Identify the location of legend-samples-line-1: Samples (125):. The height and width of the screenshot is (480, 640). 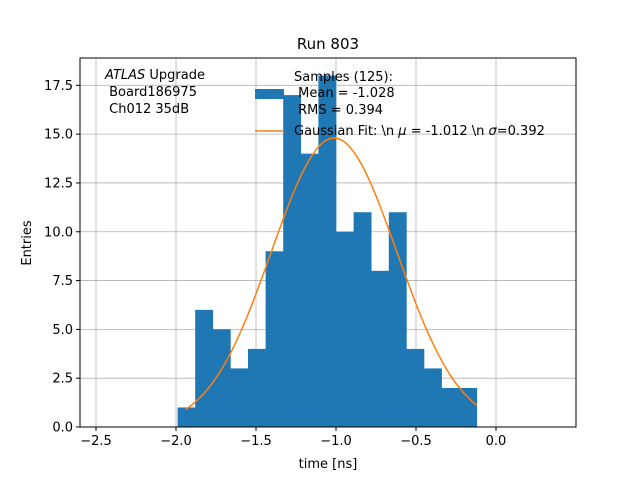
(343, 77).